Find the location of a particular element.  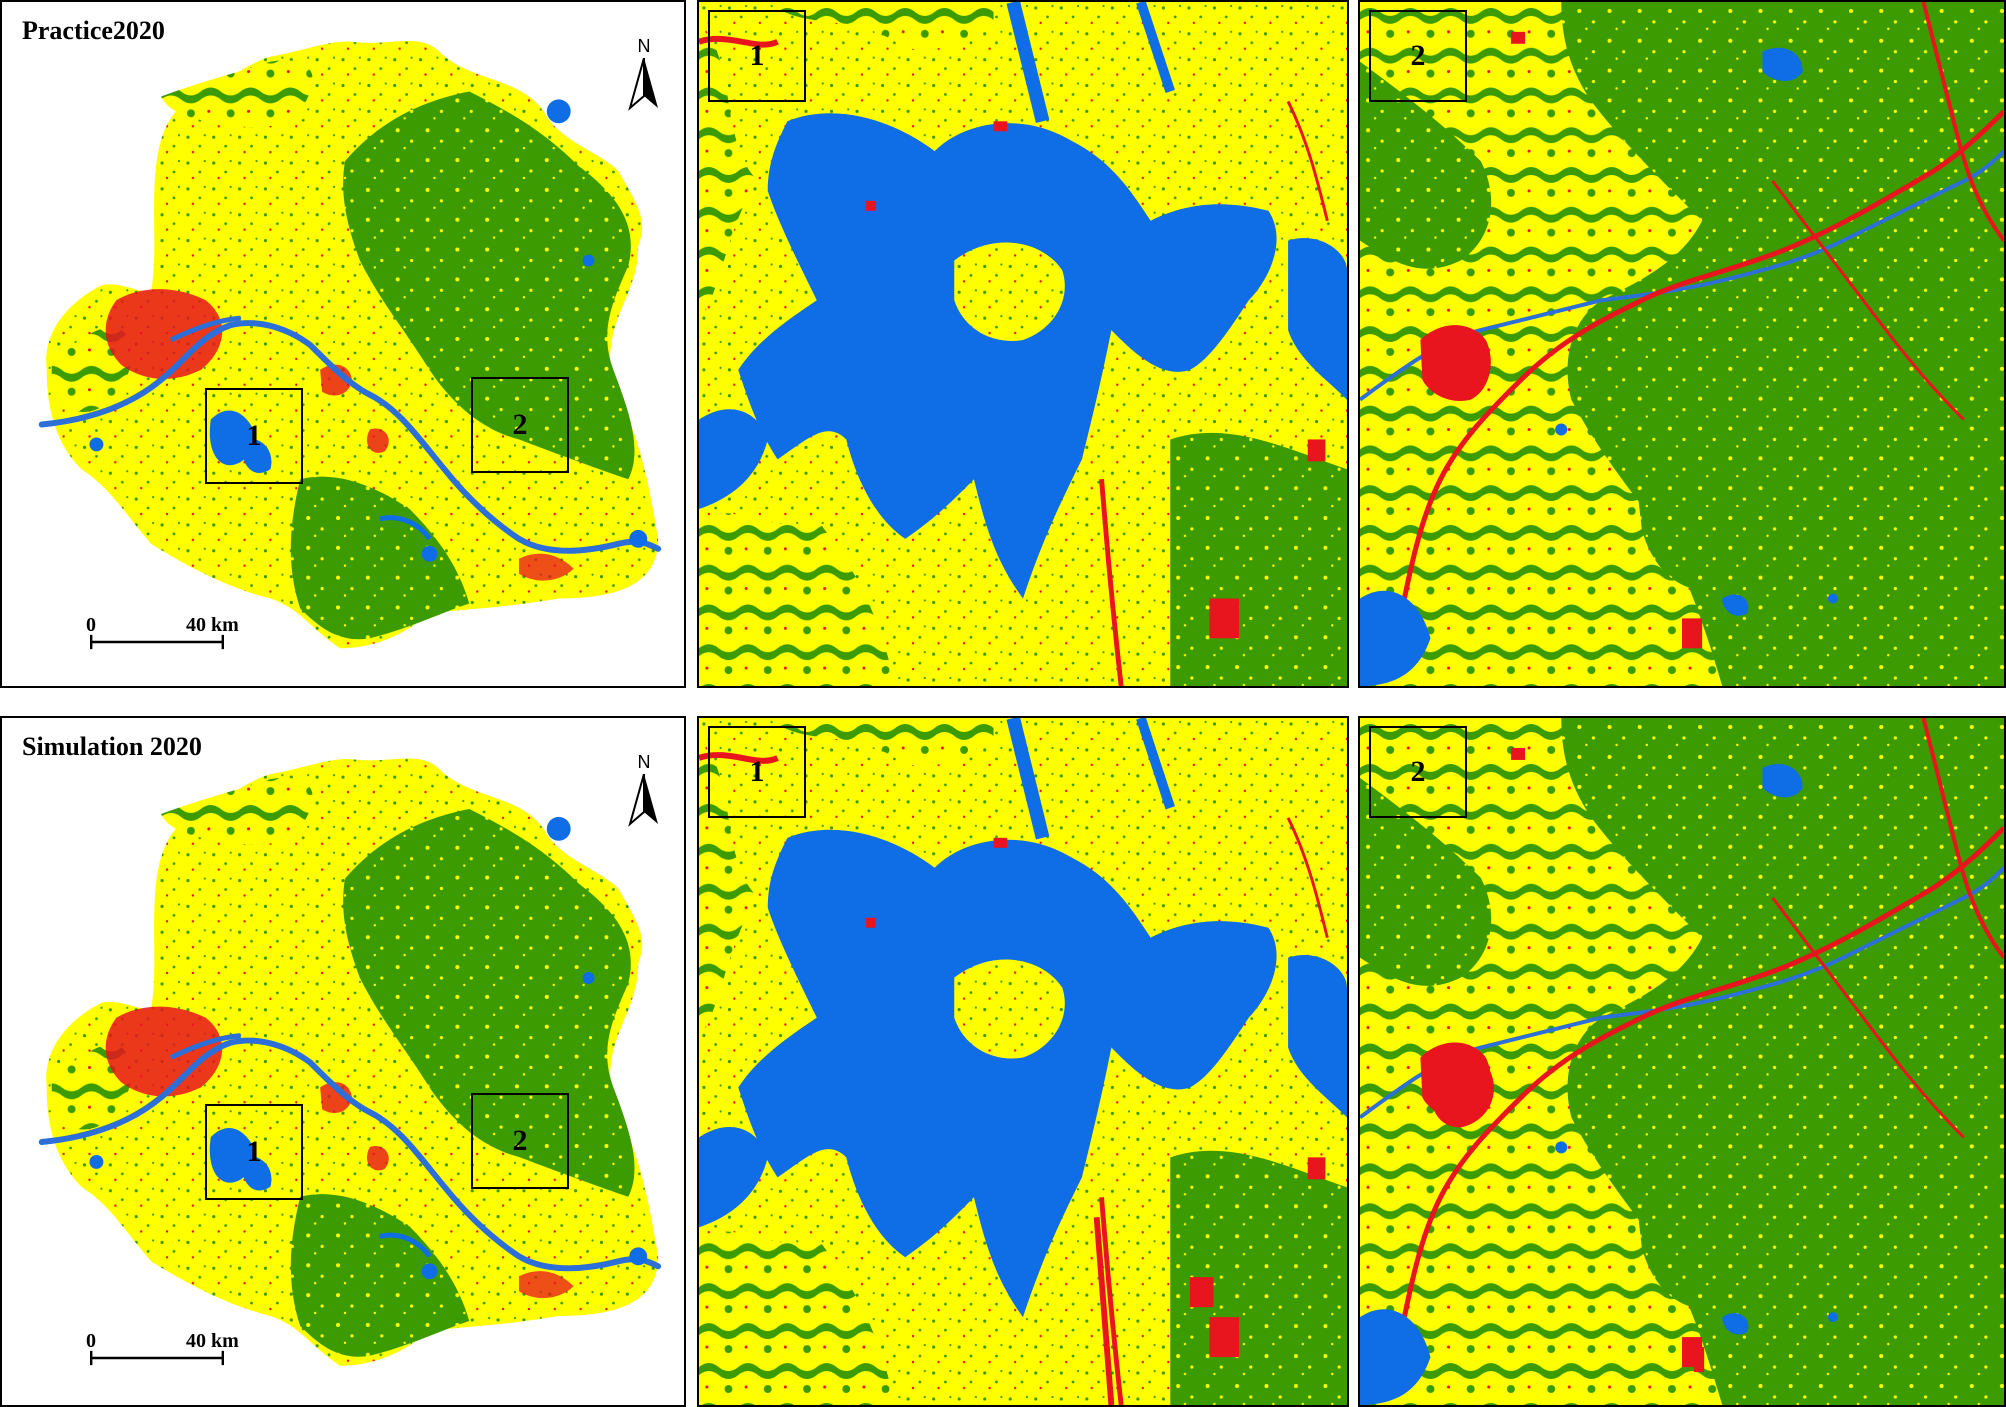

inset-marker-2-simulation: 2 is located at coordinates (1418, 772).